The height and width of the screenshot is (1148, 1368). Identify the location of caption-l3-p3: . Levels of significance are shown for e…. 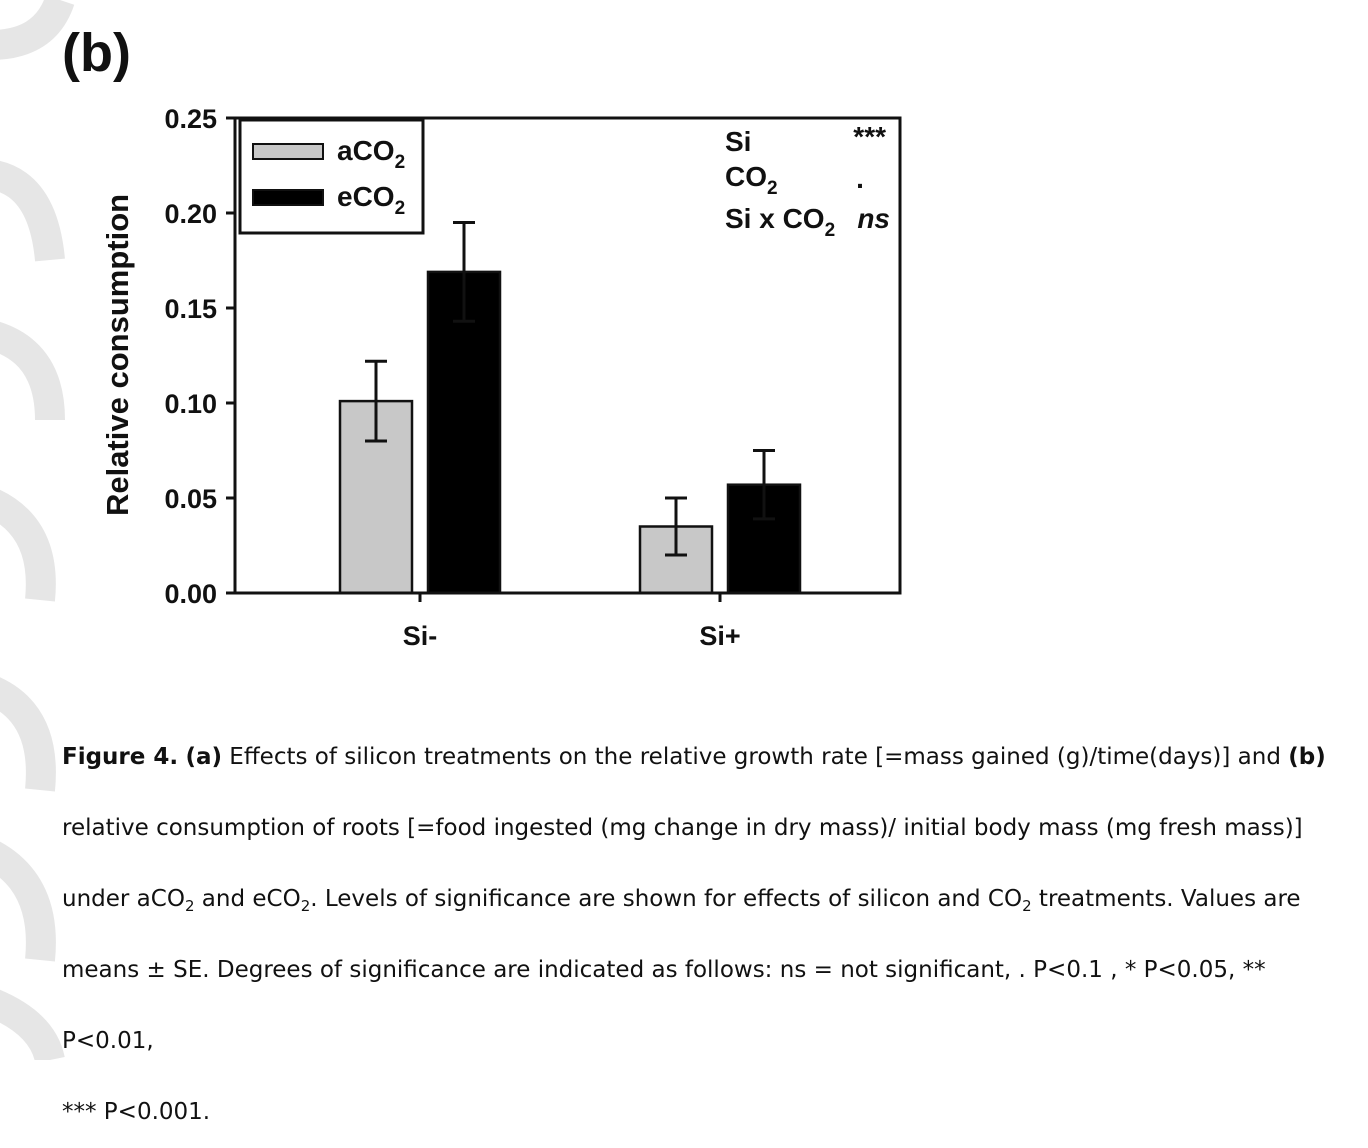
(666, 899).